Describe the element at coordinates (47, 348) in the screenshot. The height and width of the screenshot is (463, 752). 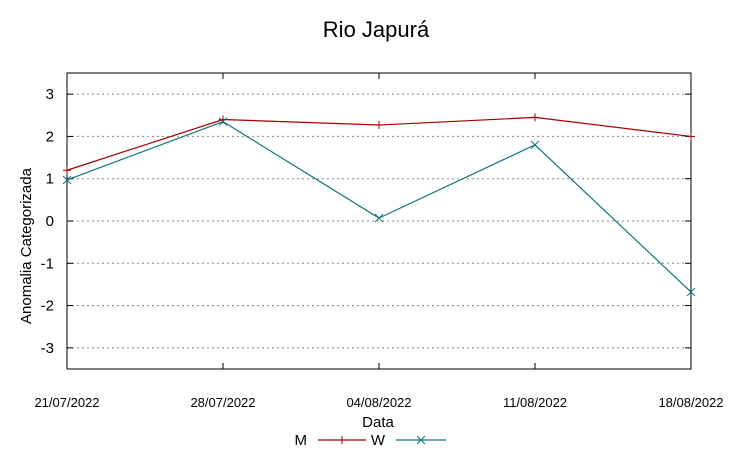
I see `y-tick-label: -3` at that location.